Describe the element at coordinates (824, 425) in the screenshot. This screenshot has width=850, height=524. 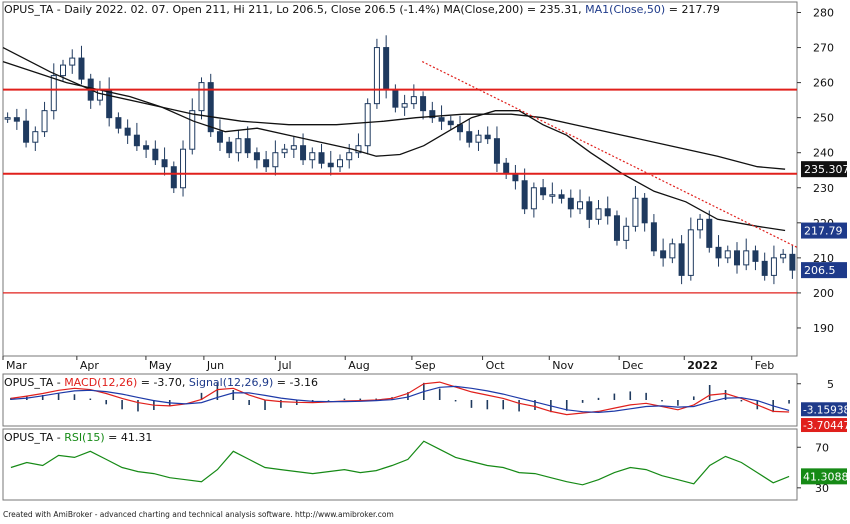
I see `macd-badge-bg` at that location.